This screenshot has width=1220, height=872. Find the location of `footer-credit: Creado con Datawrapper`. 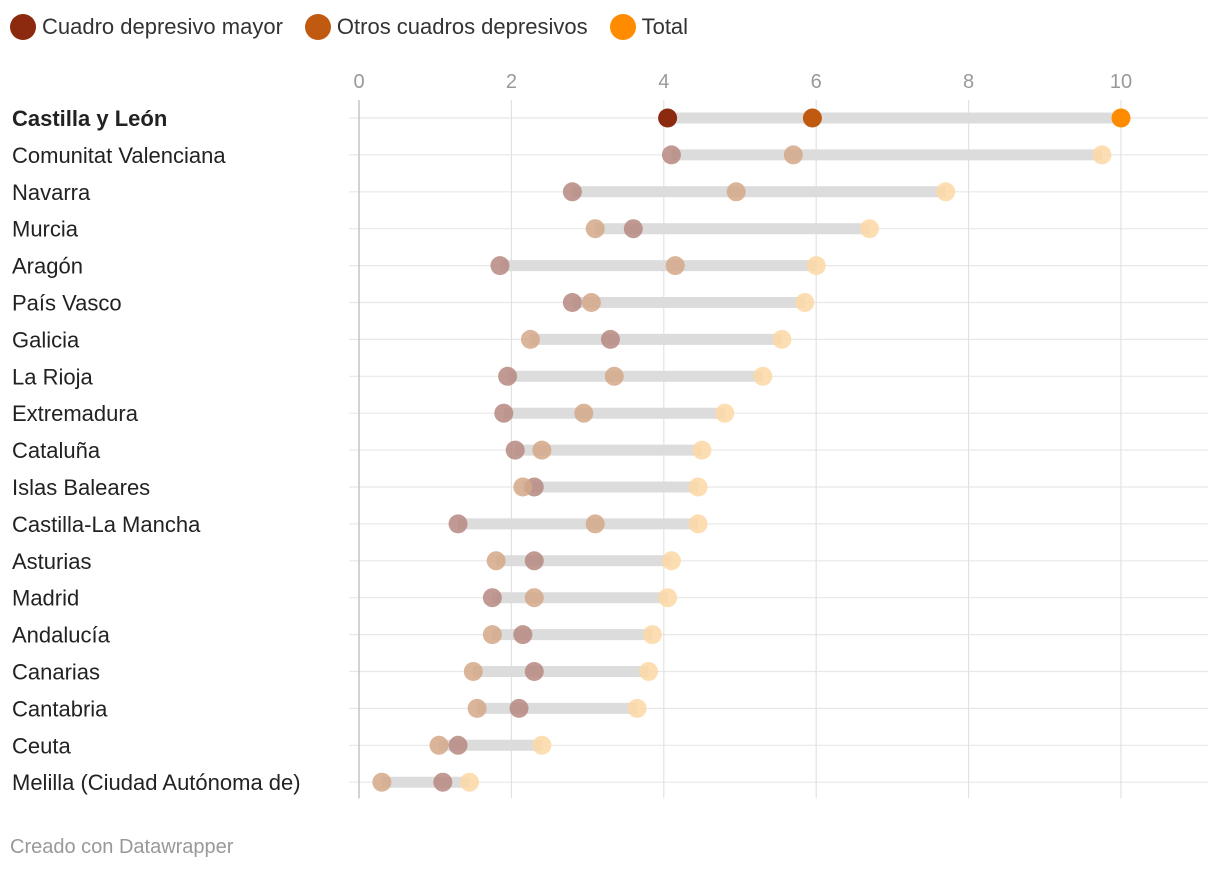

footer-credit: Creado con Datawrapper is located at coordinates (122, 847).